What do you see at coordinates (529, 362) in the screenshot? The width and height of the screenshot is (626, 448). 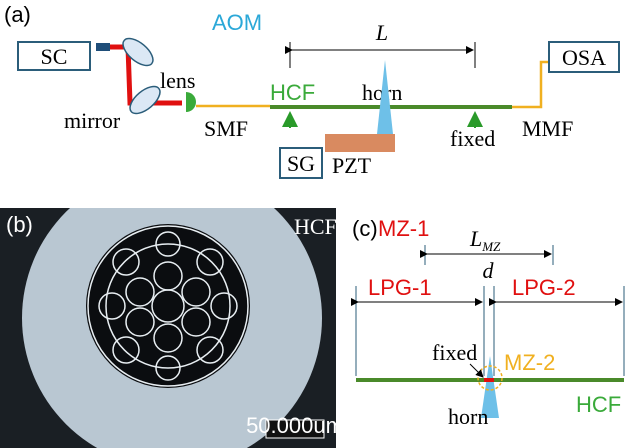 I see `mz2-label: MZ-2` at bounding box center [529, 362].